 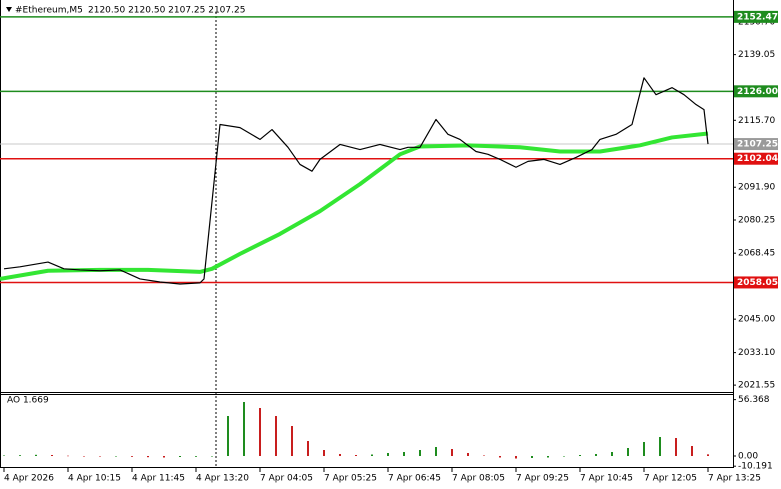 What do you see at coordinates (670, 479) in the screenshot?
I see `x-tick-label: 7 Apr 12:05` at bounding box center [670, 479].